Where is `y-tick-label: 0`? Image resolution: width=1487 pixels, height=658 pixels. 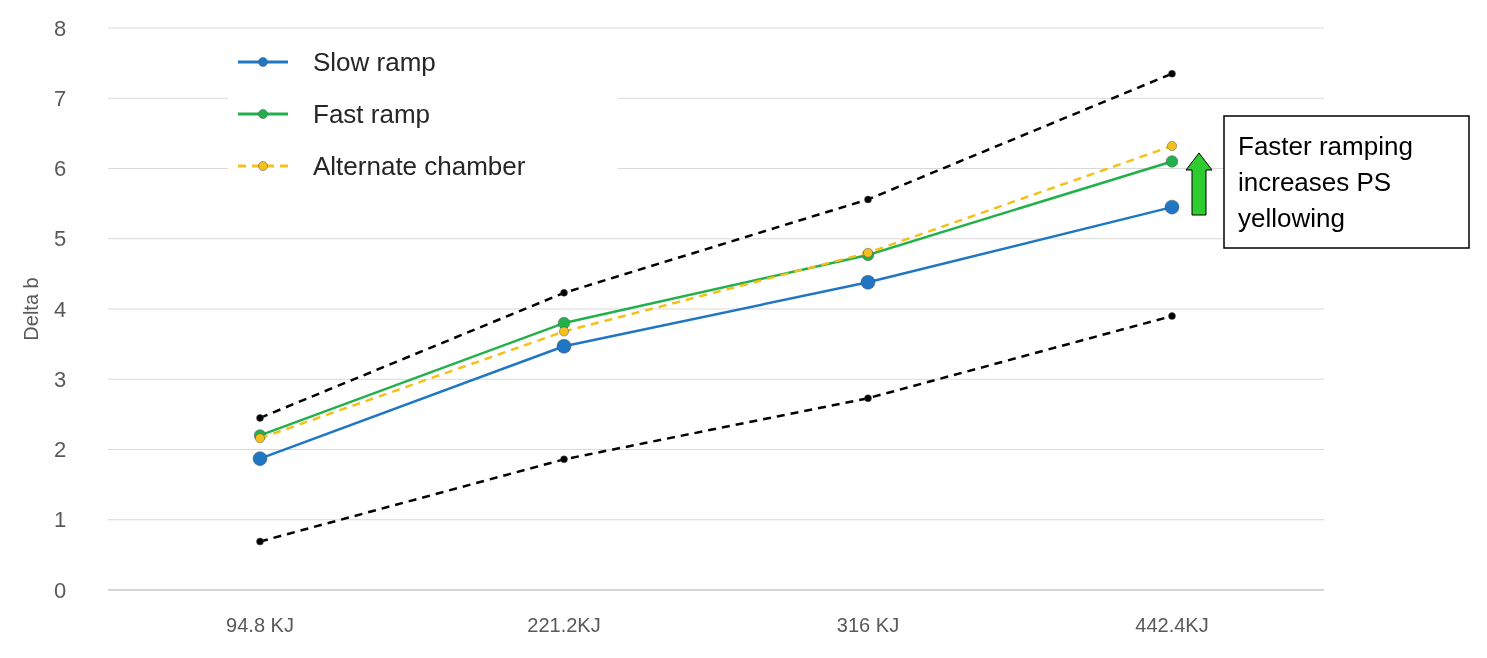
y-tick-label: 0 is located at coordinates (60, 590).